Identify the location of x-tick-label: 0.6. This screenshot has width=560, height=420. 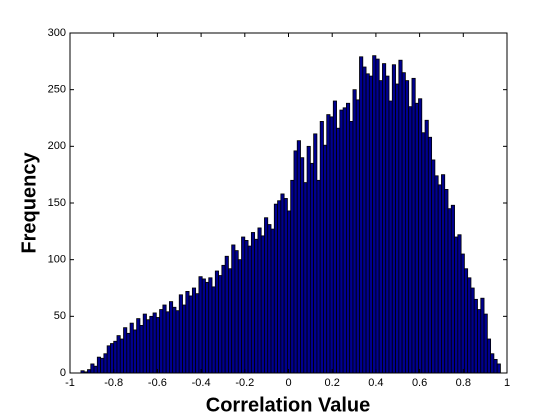
(419, 383).